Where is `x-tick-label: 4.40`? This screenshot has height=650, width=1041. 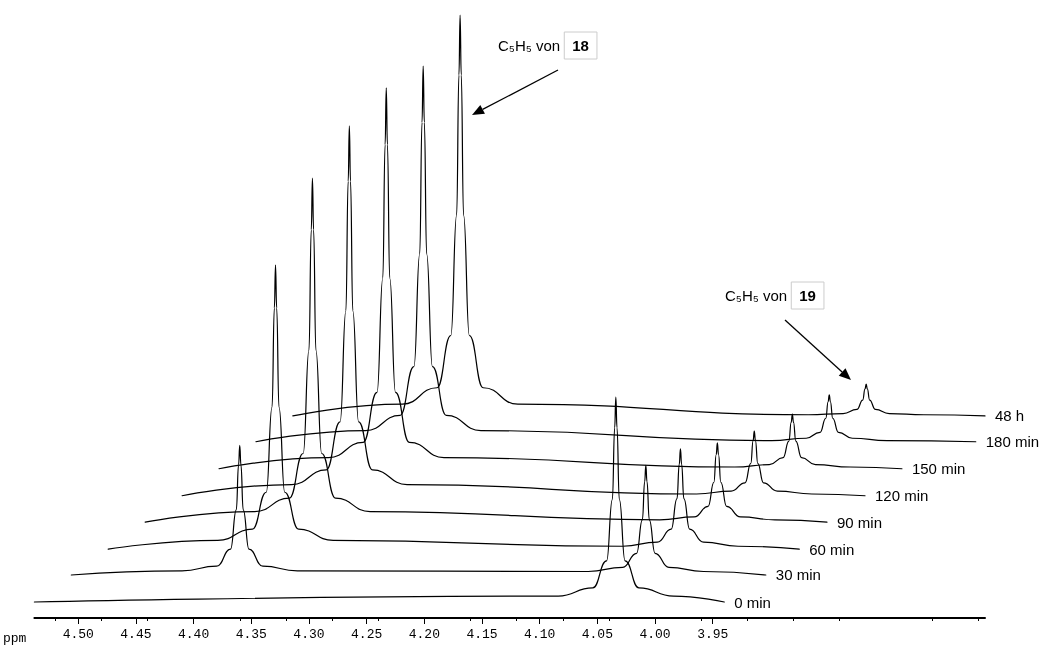 x-tick-label: 4.40 is located at coordinates (194, 634).